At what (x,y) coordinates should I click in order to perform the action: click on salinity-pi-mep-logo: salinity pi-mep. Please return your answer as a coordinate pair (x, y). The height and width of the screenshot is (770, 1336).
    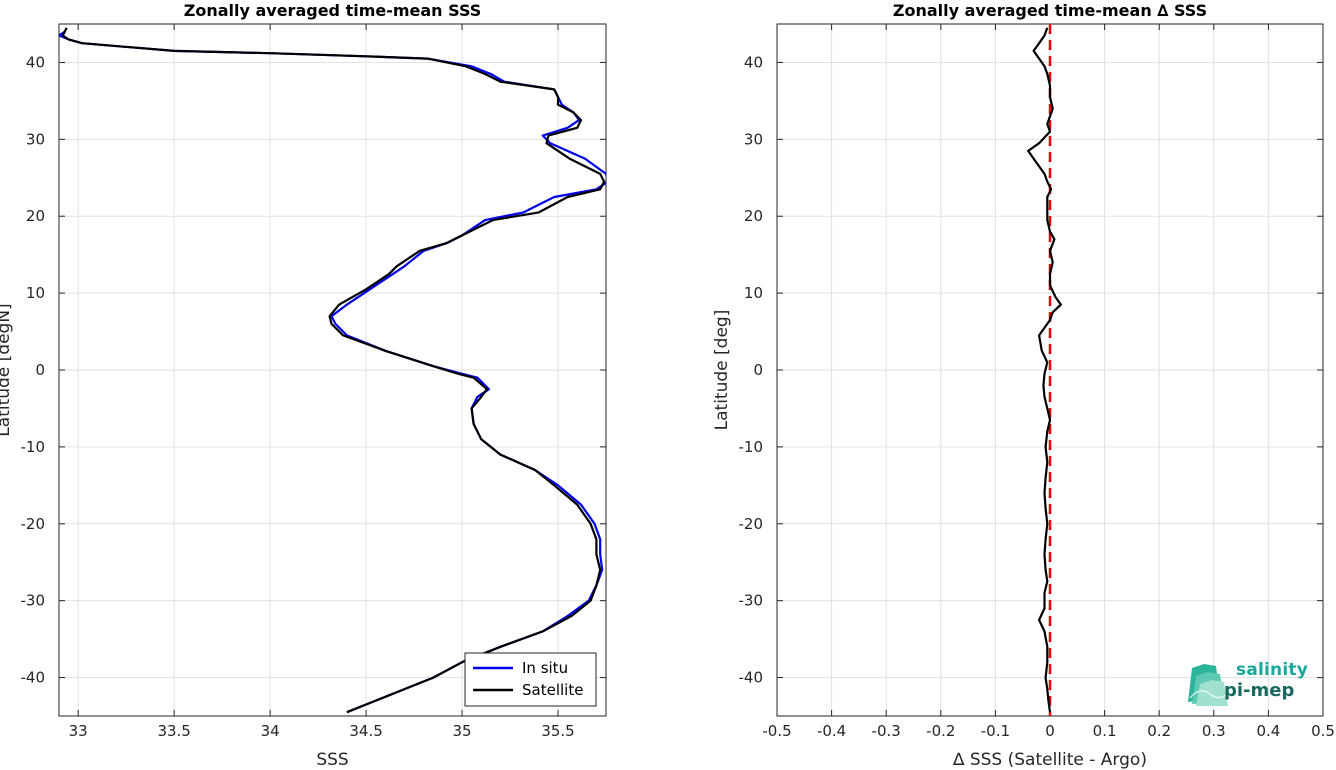
    Looking at the image, I should click on (1251, 683).